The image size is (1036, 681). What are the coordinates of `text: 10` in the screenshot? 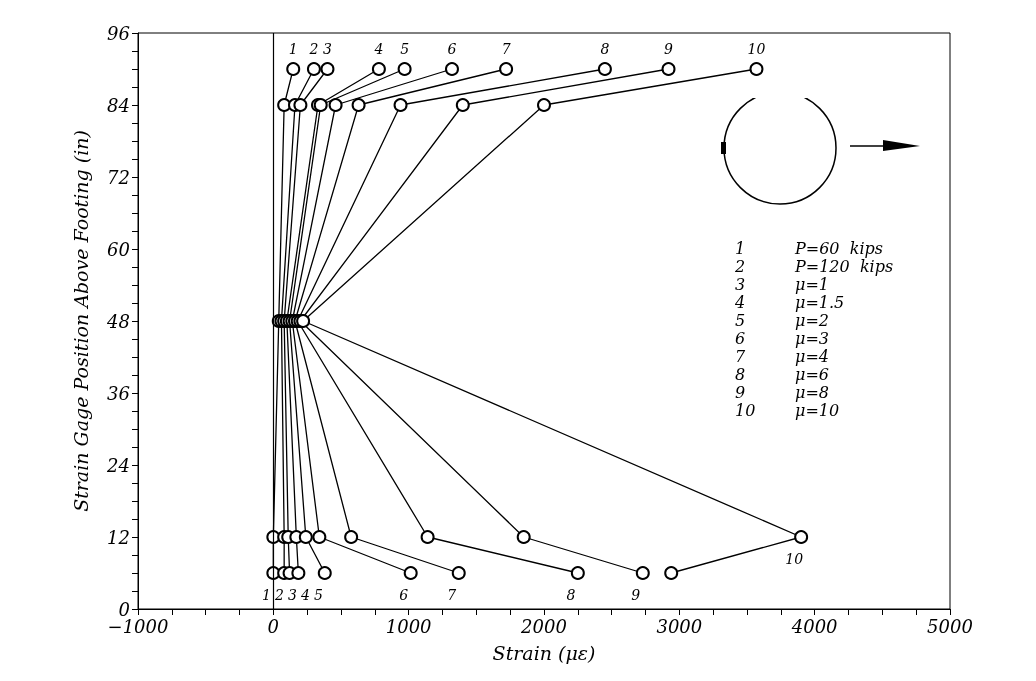 It's located at (756, 49).